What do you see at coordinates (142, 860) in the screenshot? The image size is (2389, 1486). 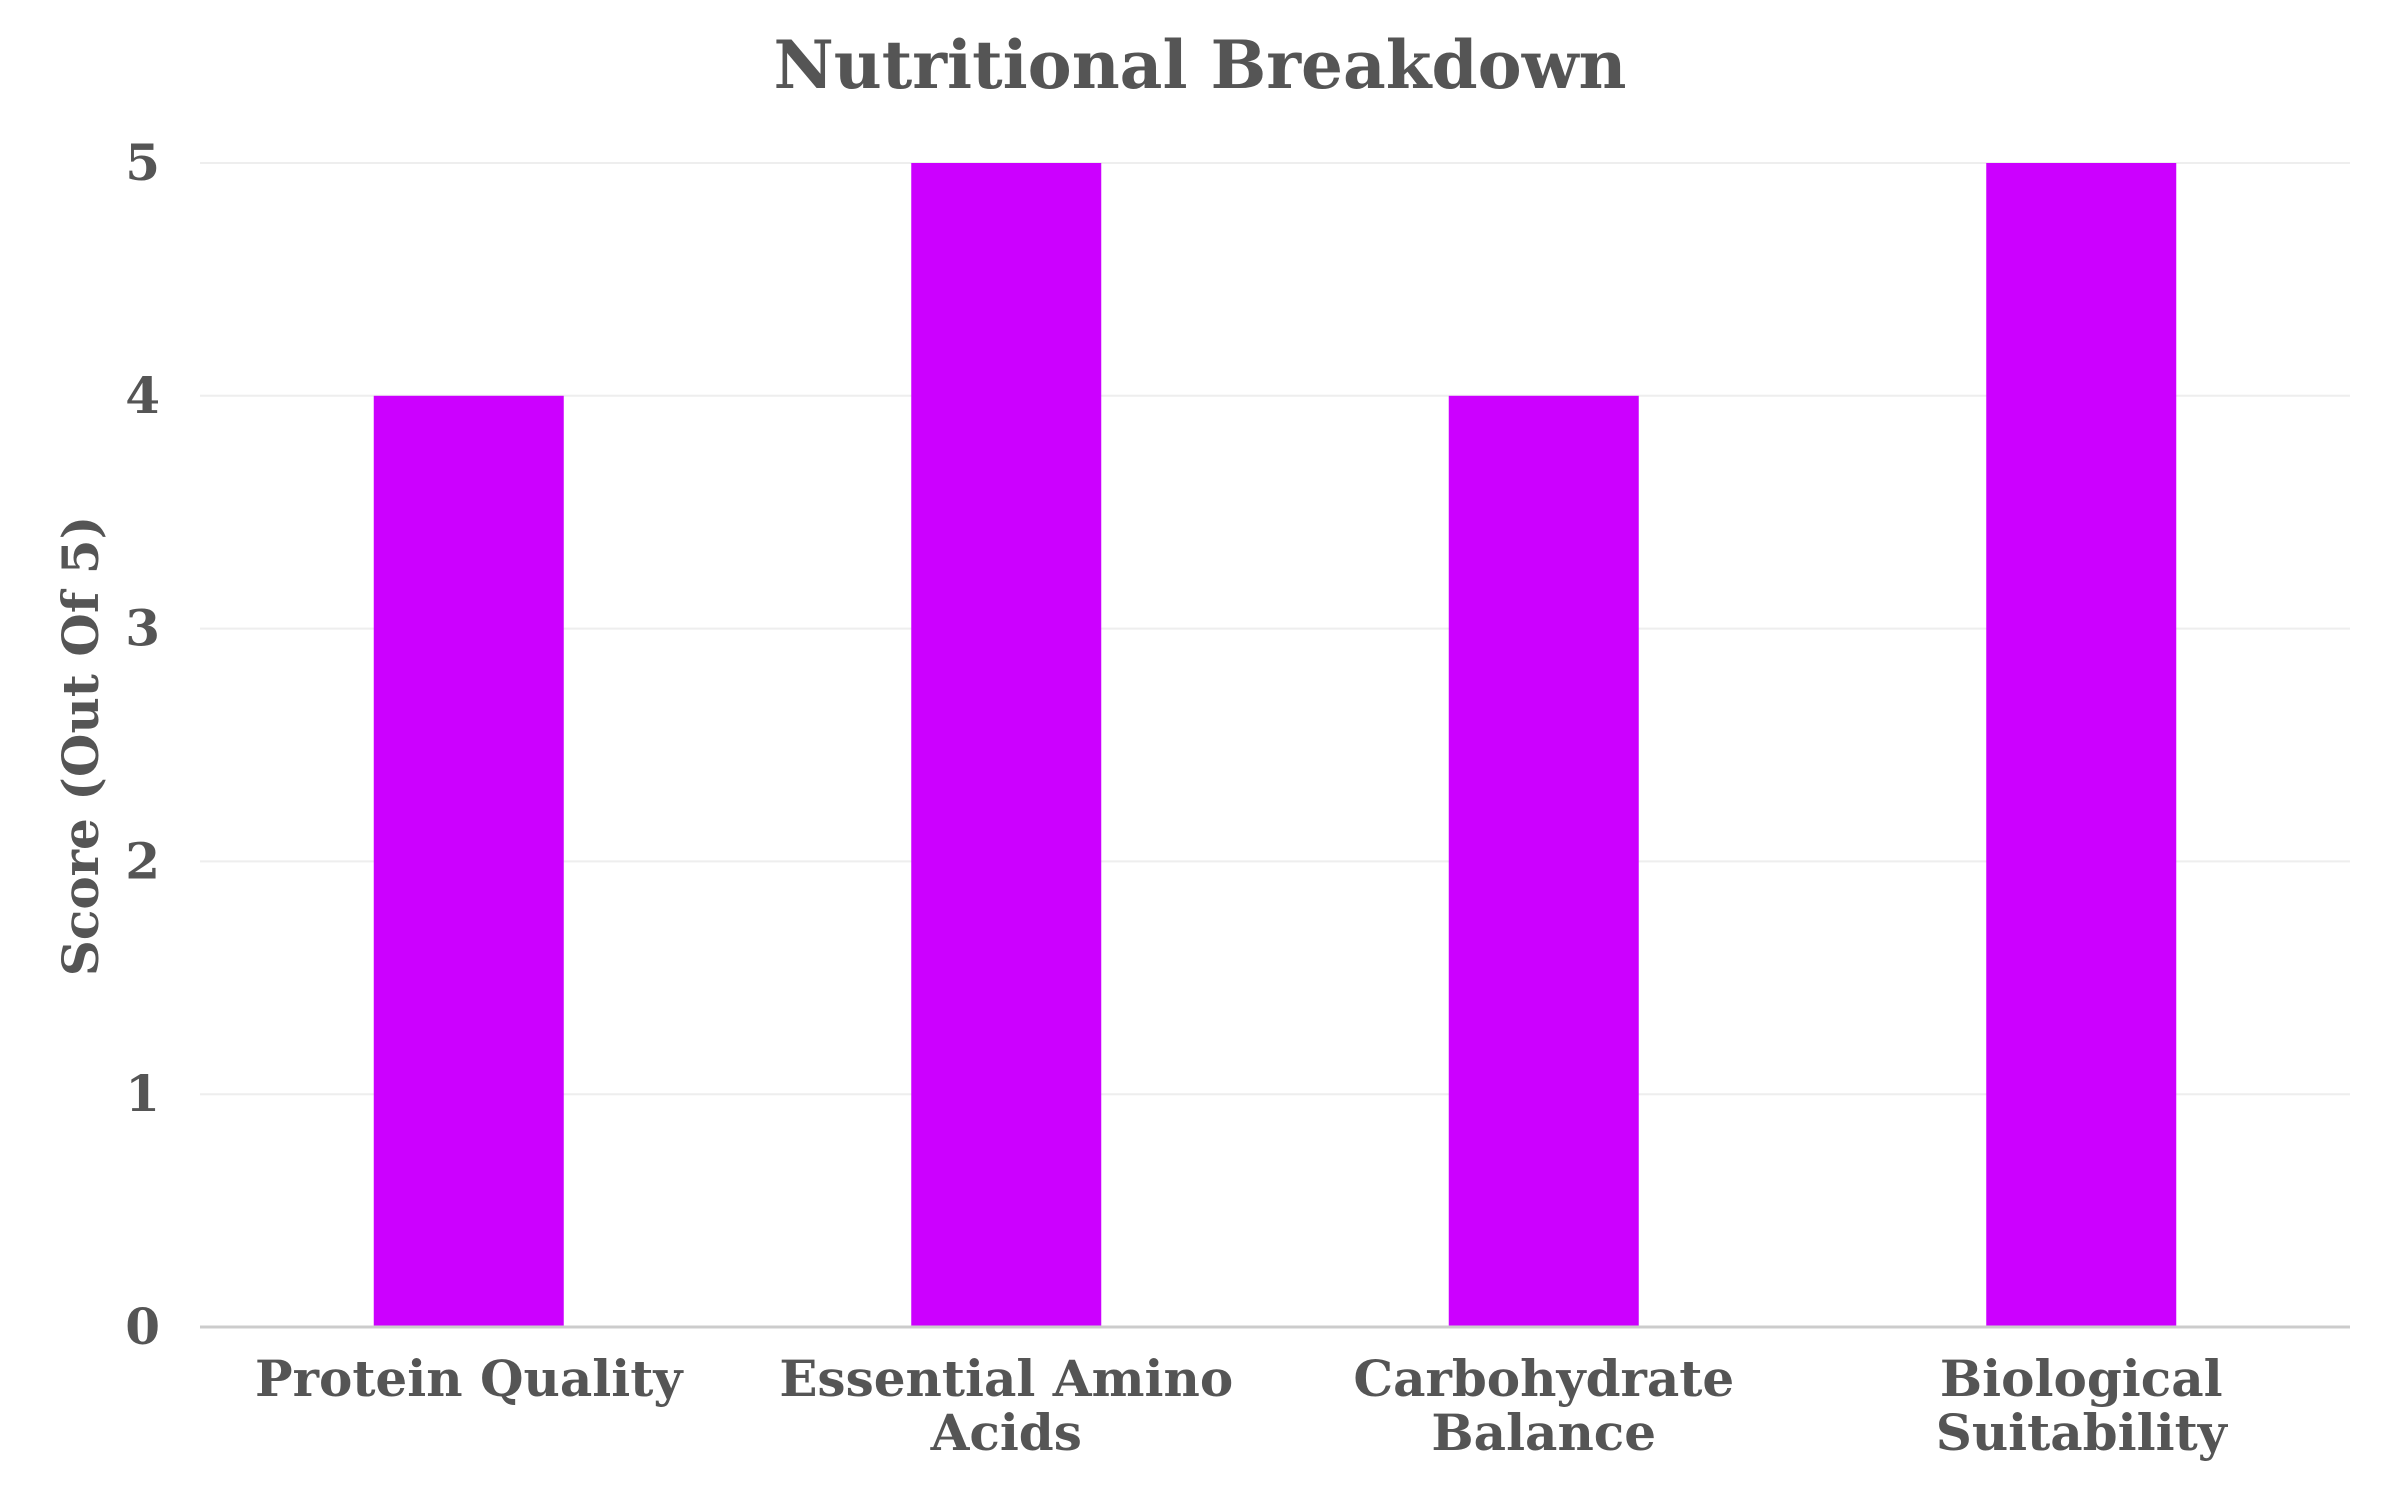 I see `y-tick-label: 2` at bounding box center [142, 860].